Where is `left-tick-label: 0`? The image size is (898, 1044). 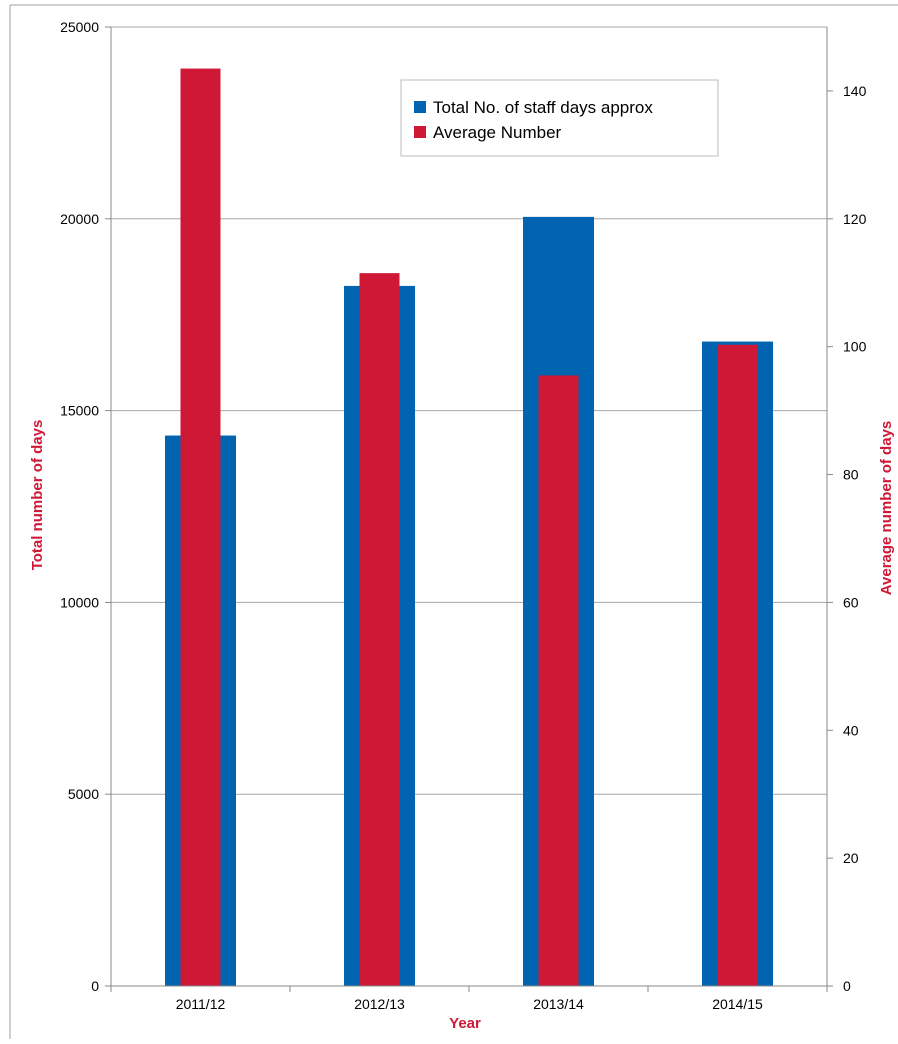 left-tick-label: 0 is located at coordinates (95, 986).